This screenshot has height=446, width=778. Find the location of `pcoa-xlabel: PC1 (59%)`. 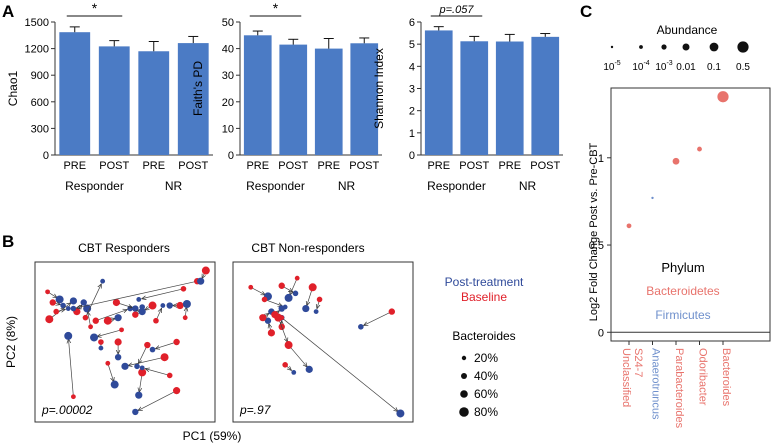

pcoa-xlabel: PC1 (59%) is located at coordinates (212, 436).